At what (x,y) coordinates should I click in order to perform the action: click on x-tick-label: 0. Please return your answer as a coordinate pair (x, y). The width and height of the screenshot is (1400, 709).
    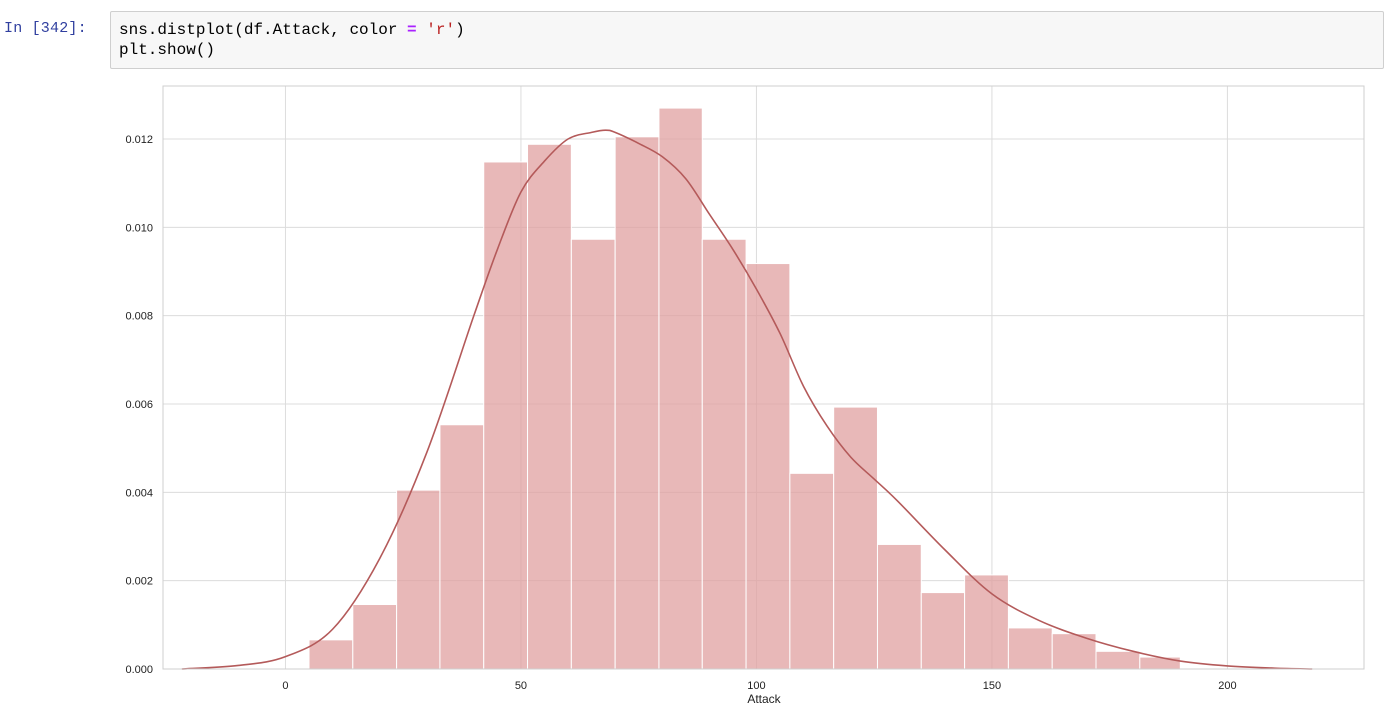
    Looking at the image, I should click on (285, 686).